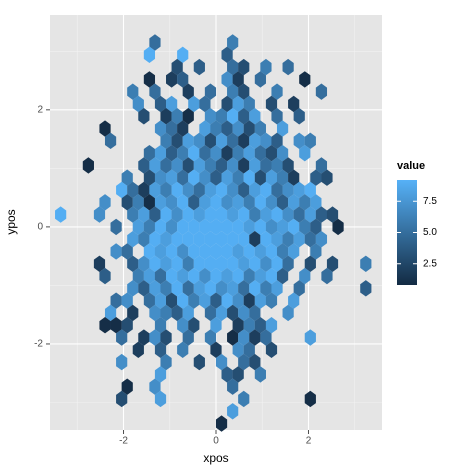  What do you see at coordinates (11, 221) in the screenshot?
I see `y-axis-title: ypos` at bounding box center [11, 221].